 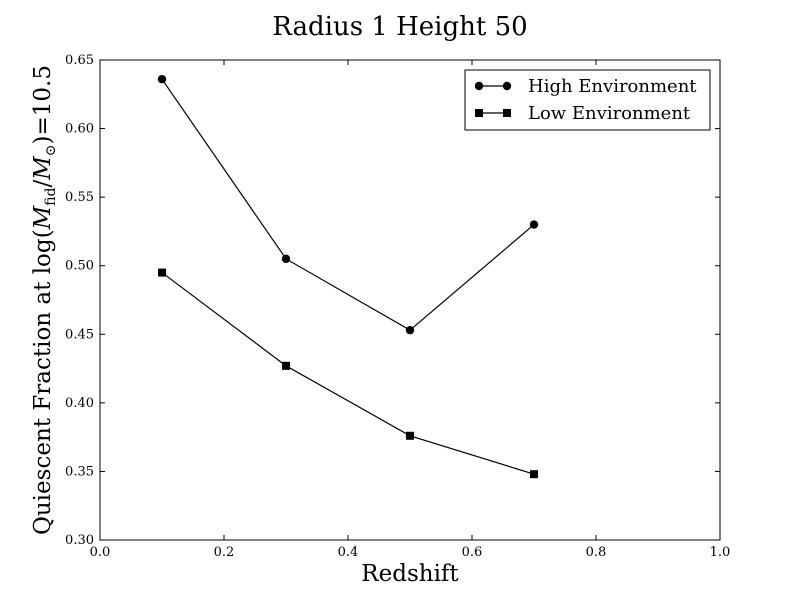 What do you see at coordinates (612, 86) in the screenshot?
I see `legend-label: High Environment` at bounding box center [612, 86].